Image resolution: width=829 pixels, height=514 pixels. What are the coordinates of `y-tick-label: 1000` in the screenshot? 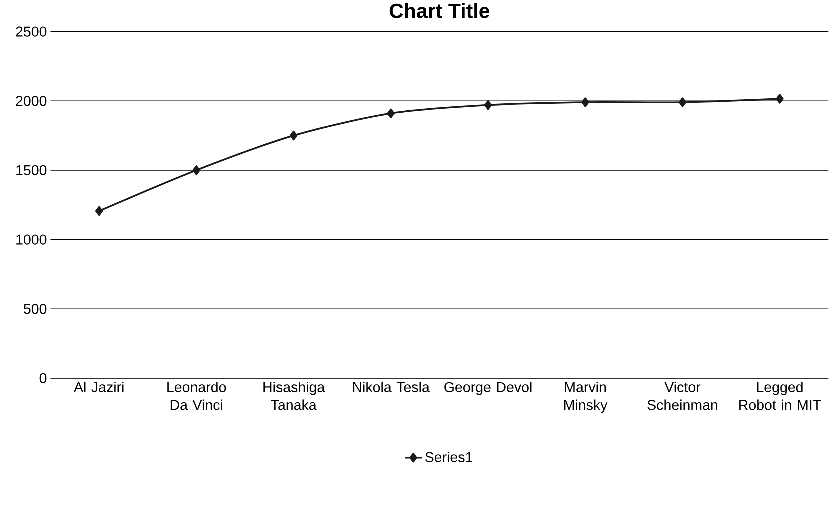 It's located at (31, 239).